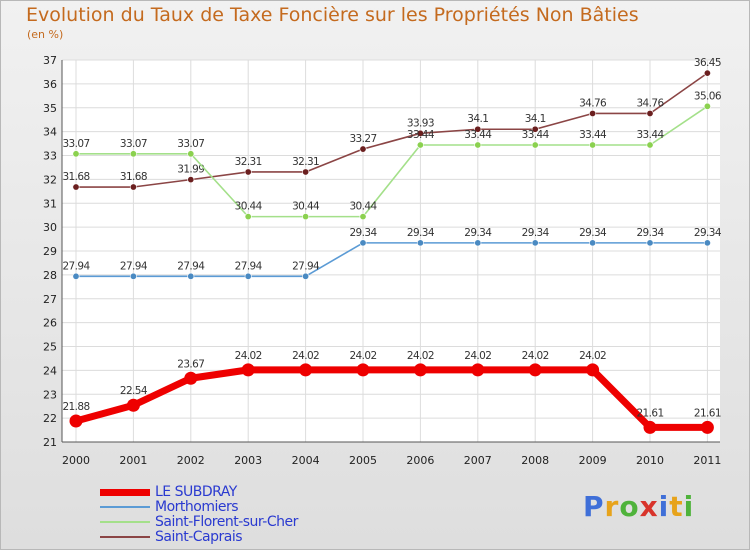 The height and width of the screenshot is (550, 750). I want to click on logo-letter: i, so click(664, 506).